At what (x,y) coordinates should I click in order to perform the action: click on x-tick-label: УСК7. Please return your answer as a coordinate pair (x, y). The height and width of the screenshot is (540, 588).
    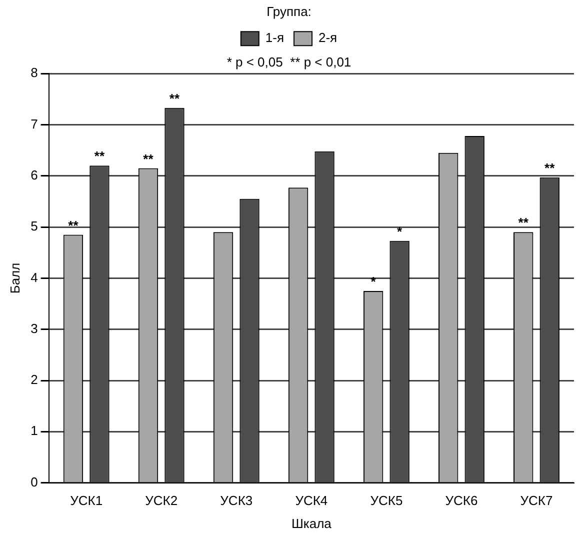
    Looking at the image, I should click on (536, 500).